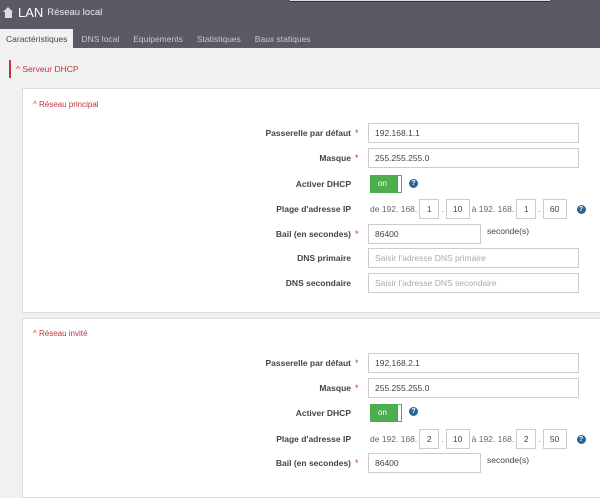 The height and width of the screenshot is (498, 600). I want to click on gateway-row: Passerelle par défaut * 192.168.2.1, so click(311, 363).